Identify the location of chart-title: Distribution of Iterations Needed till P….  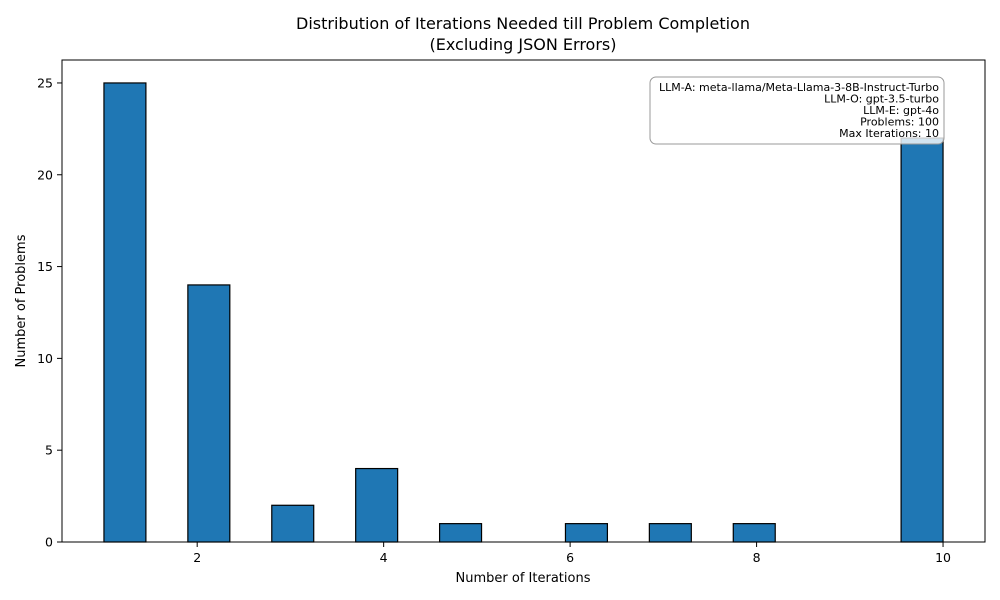
(523, 23).